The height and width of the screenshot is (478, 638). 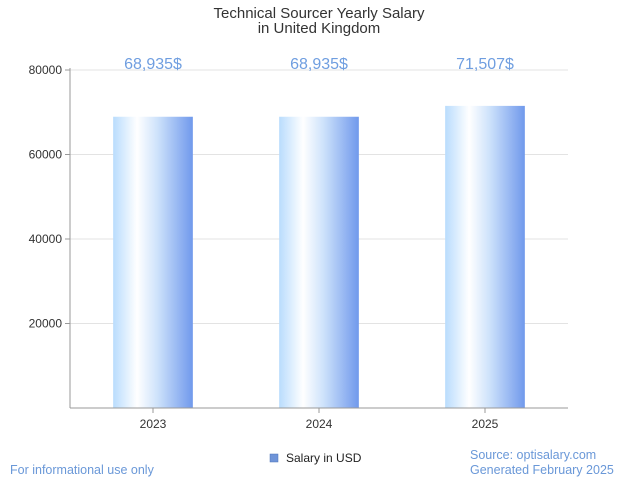 I want to click on chart-title-line-1: Technical Sourcer Yearly Salary, so click(x=319, y=13).